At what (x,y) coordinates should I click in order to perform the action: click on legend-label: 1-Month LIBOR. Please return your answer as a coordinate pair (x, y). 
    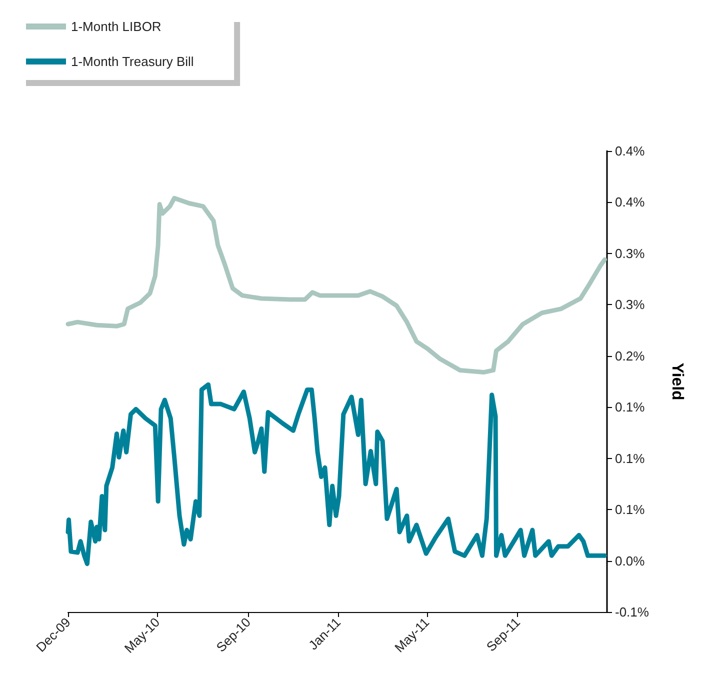
    Looking at the image, I should click on (116, 26).